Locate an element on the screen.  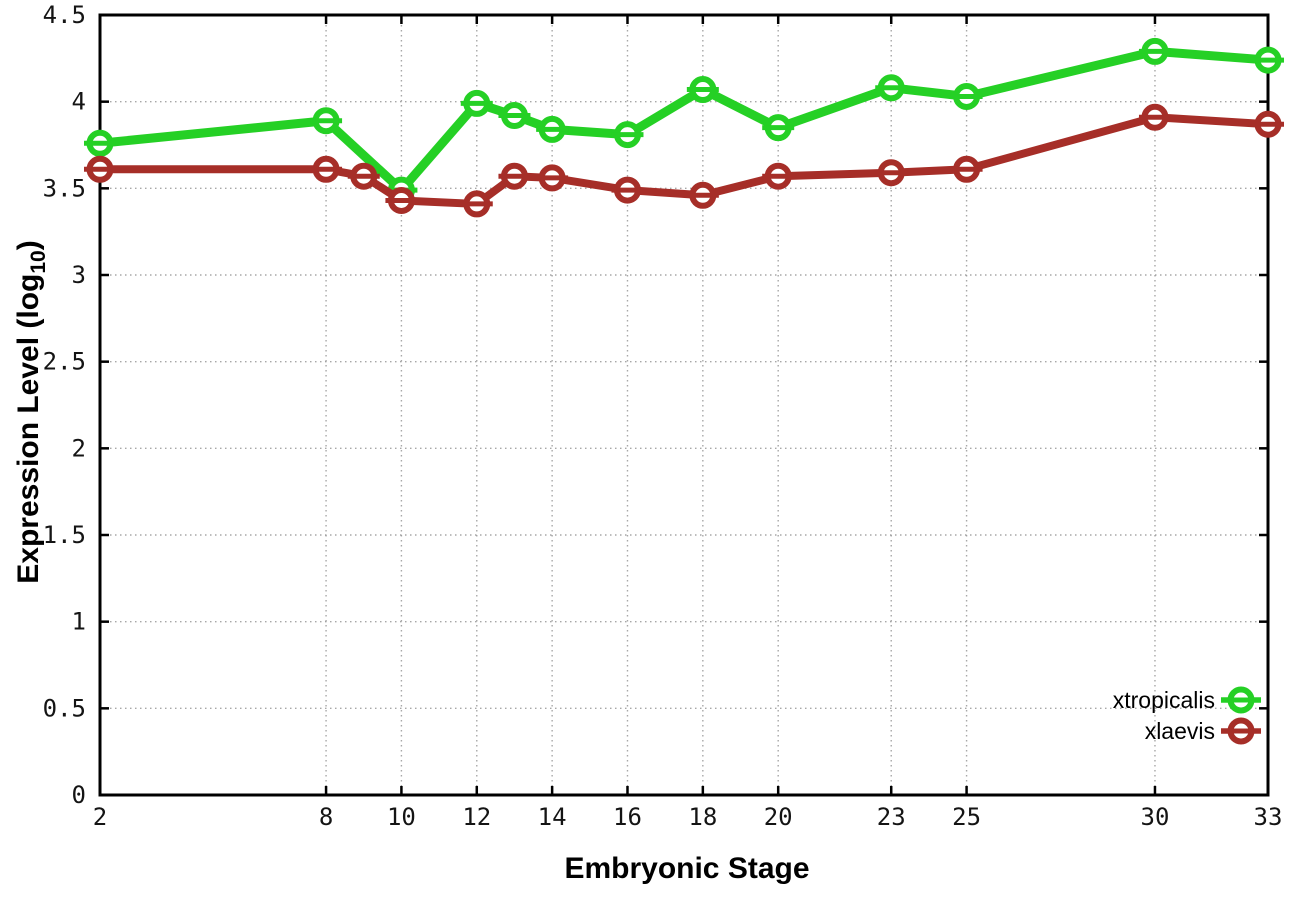
y-tick-label: 0.5 is located at coordinates (64, 708).